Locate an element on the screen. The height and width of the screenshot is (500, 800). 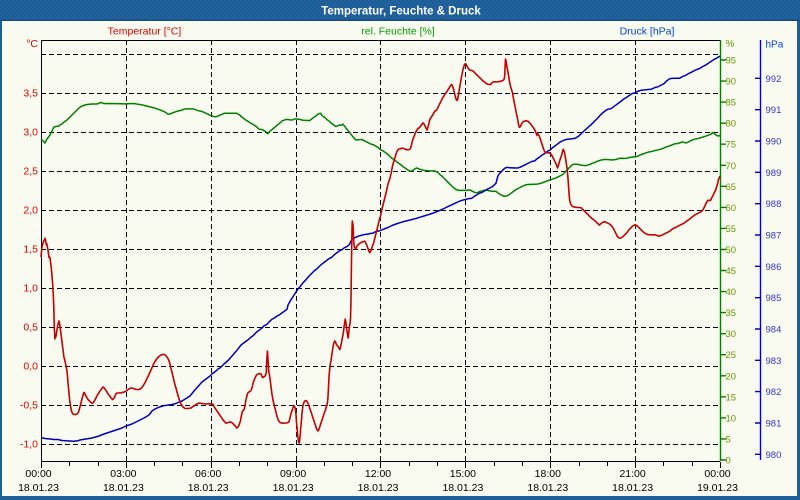
svg-text: 15:00 is located at coordinates (463, 474).